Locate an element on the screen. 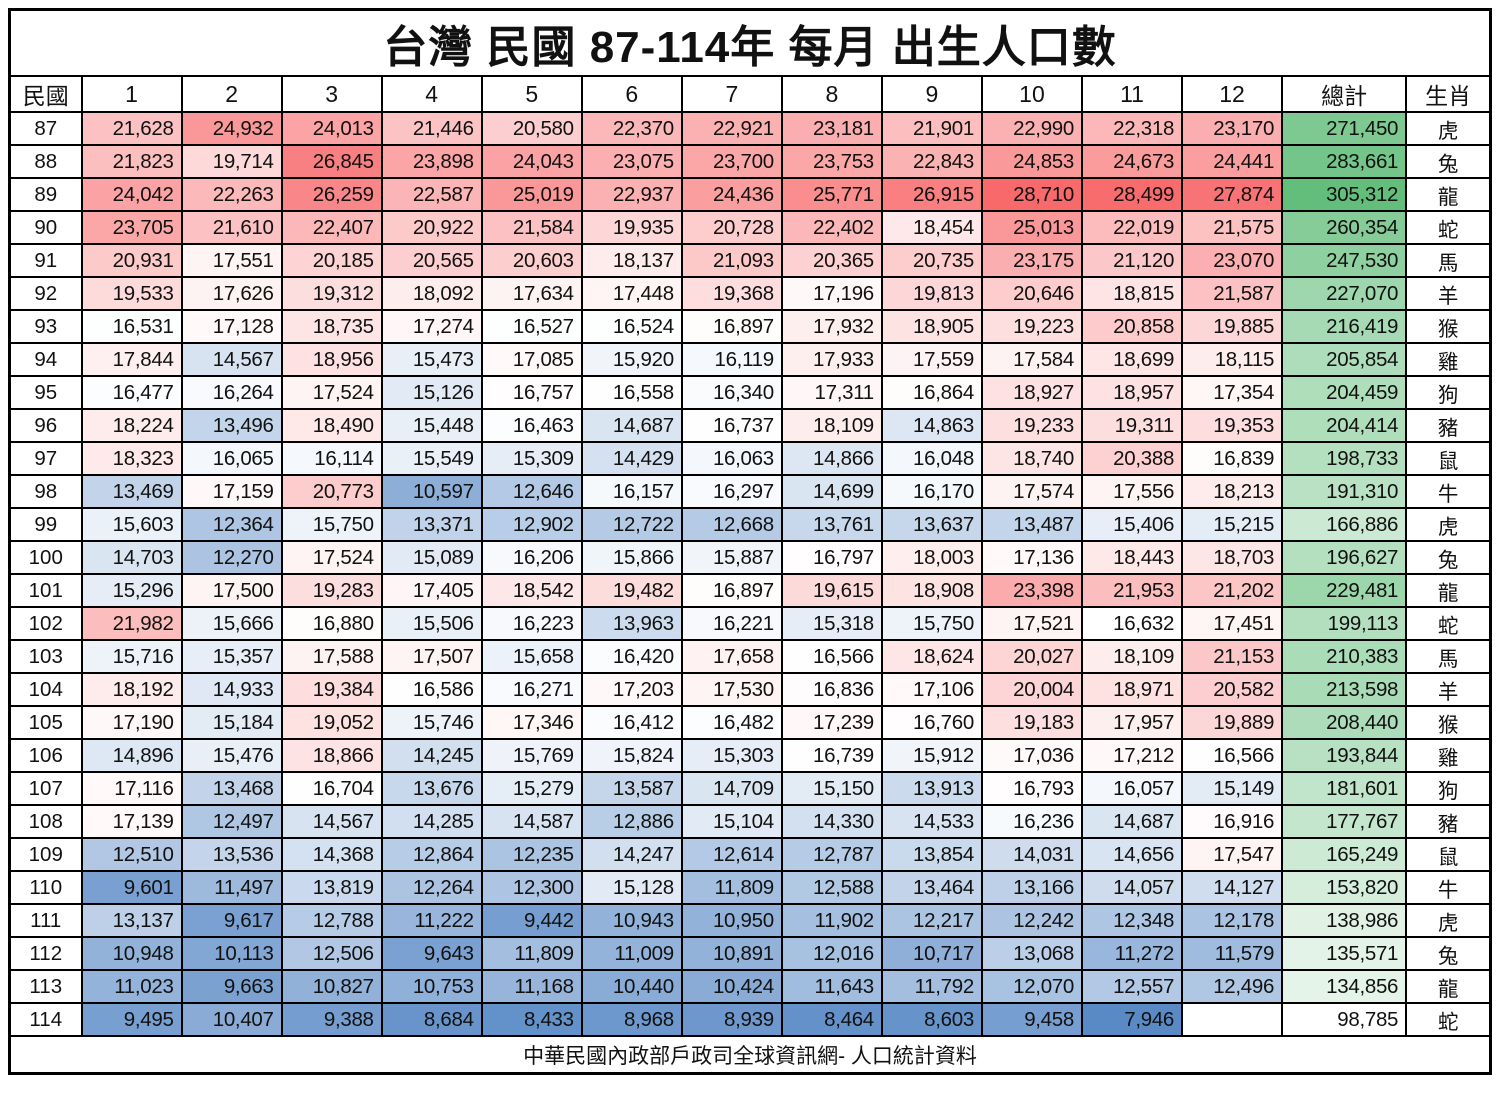 This screenshot has height=1099, width=1500. month-value-cell: 17,626 is located at coordinates (231, 293).